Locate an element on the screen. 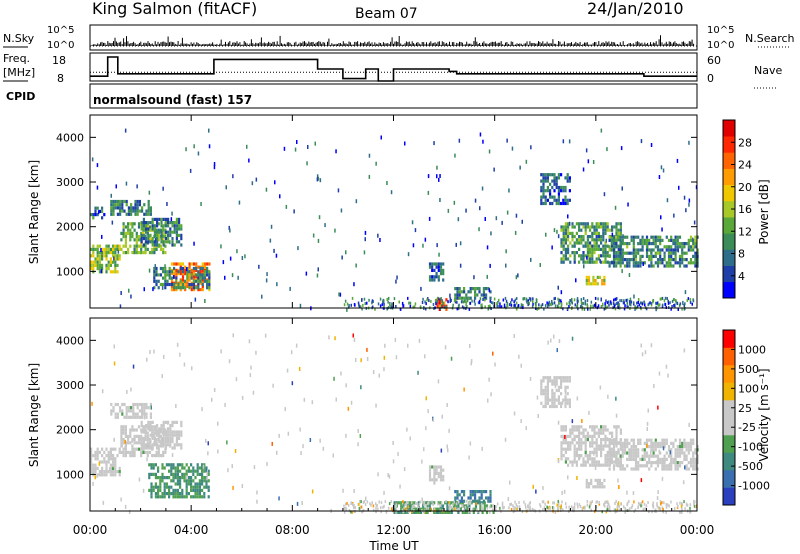 Image resolution: width=800 pixels, height=554 pixels. nave-label: Nave is located at coordinates (768, 70).